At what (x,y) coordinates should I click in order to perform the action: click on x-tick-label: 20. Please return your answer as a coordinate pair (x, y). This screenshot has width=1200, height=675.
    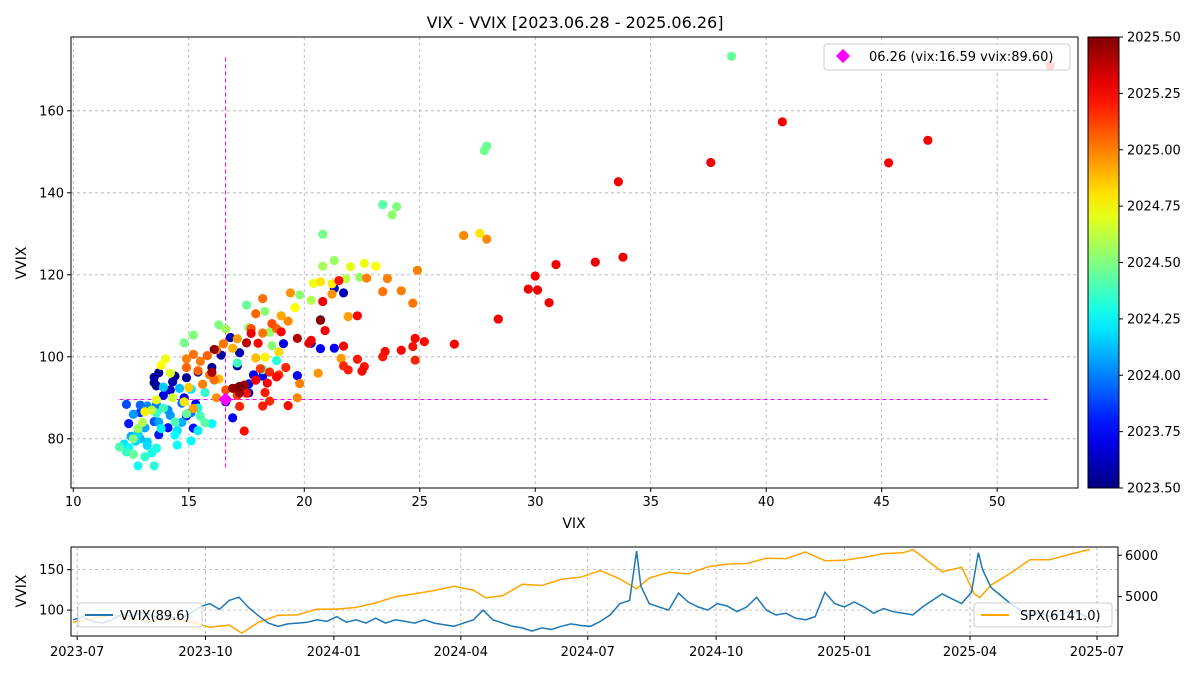
    Looking at the image, I should click on (304, 502).